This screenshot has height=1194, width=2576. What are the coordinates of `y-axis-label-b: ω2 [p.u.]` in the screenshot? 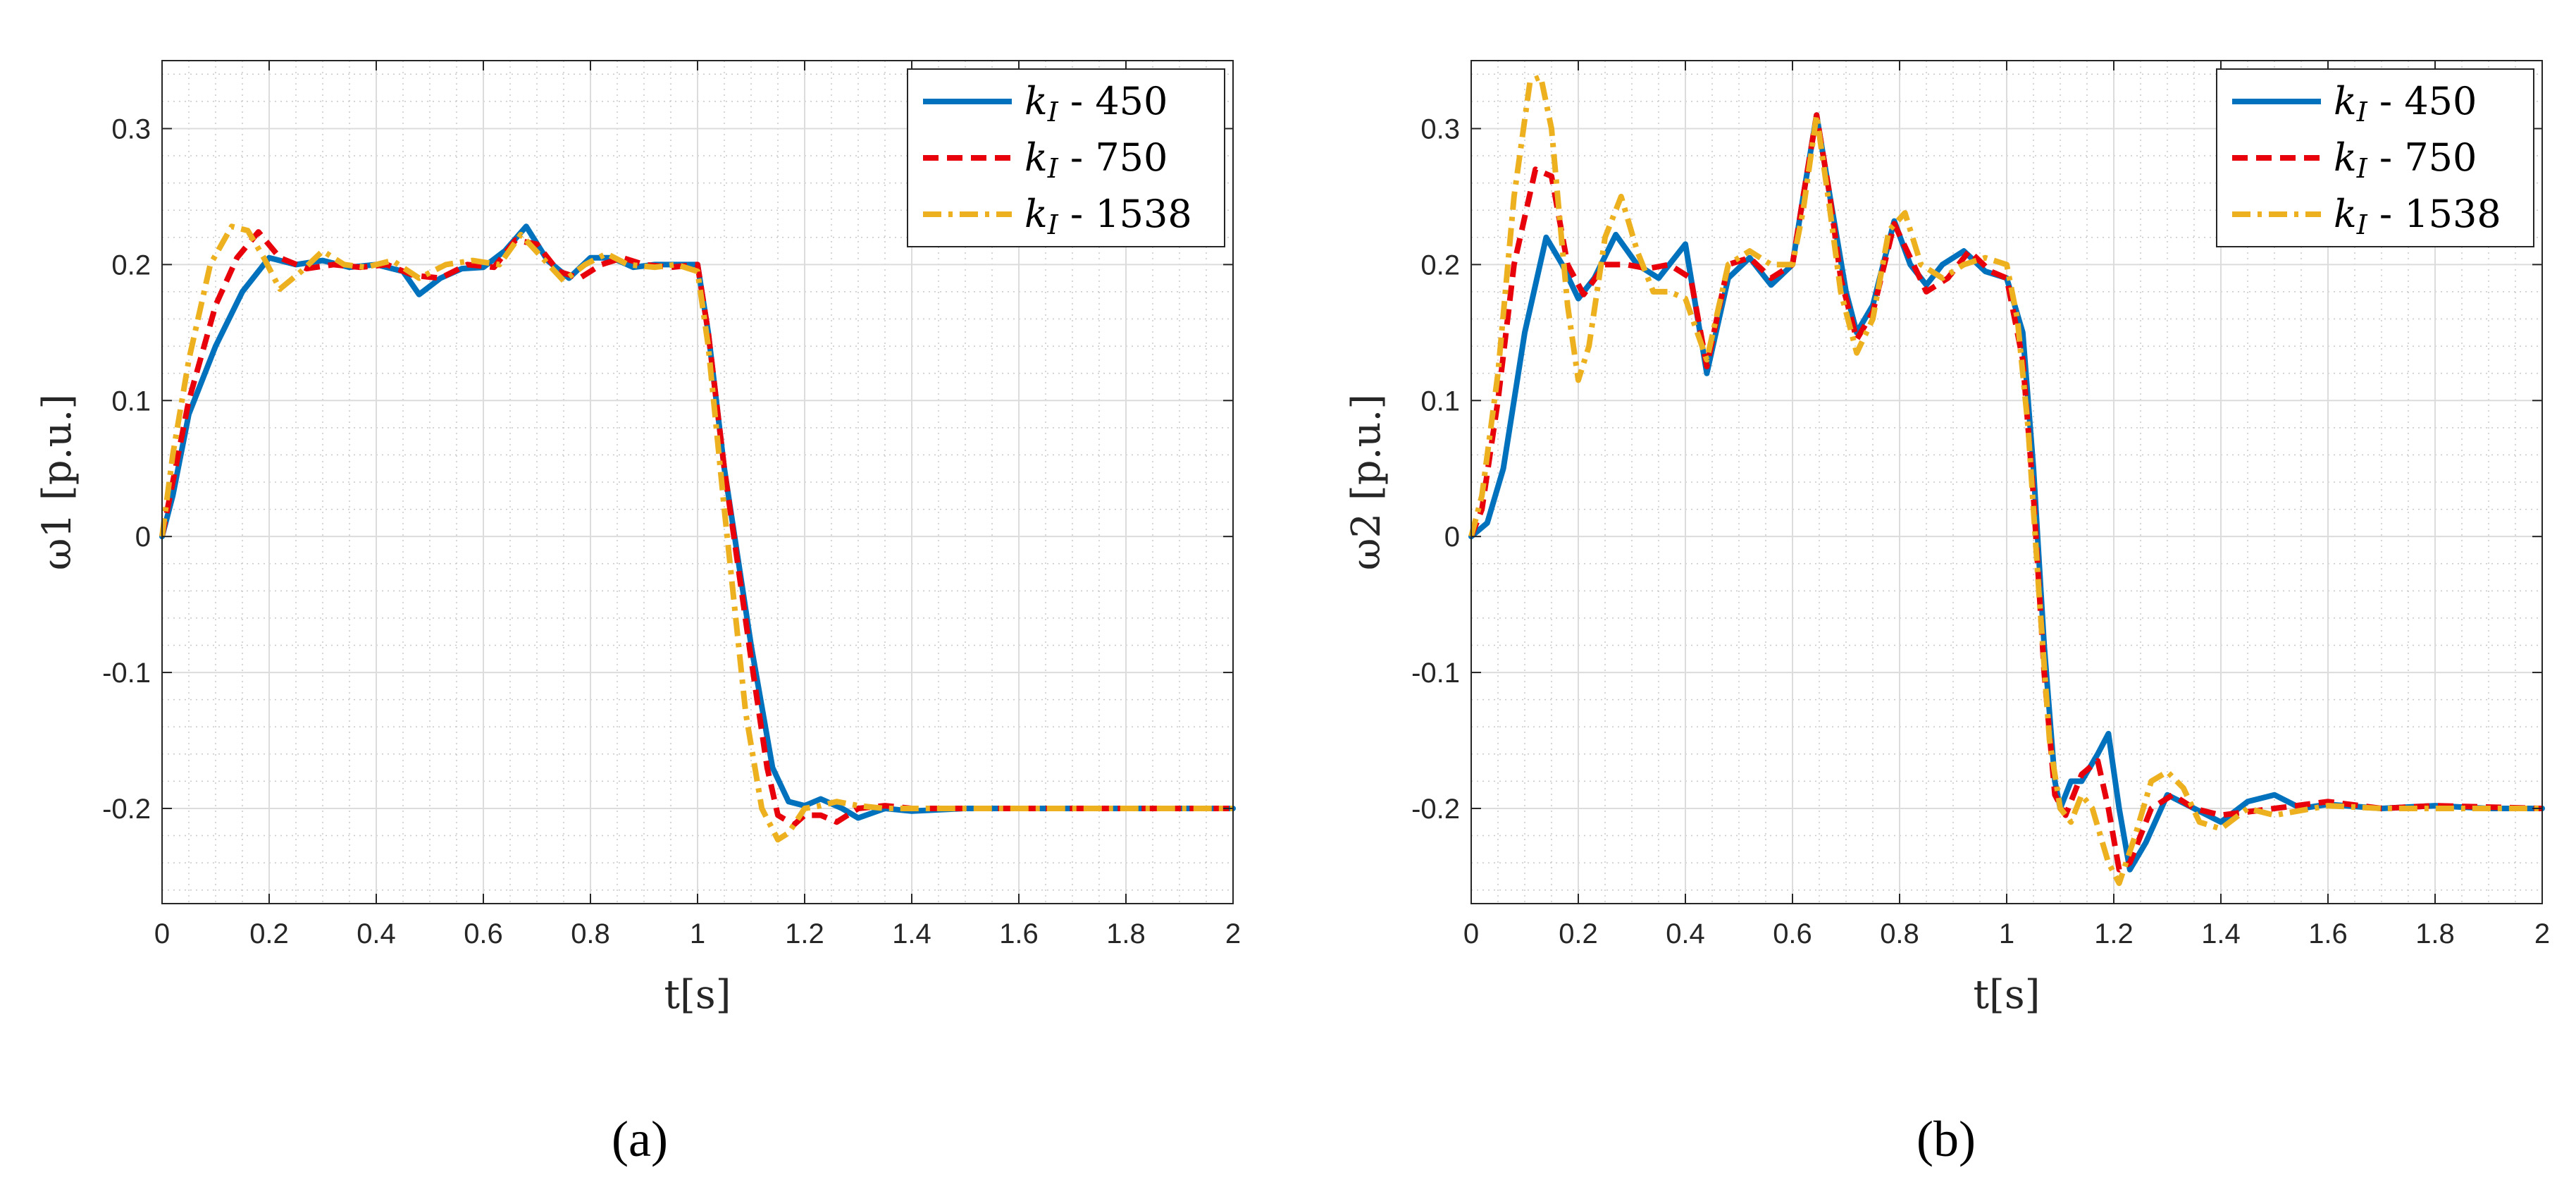 It's located at (1366, 482).